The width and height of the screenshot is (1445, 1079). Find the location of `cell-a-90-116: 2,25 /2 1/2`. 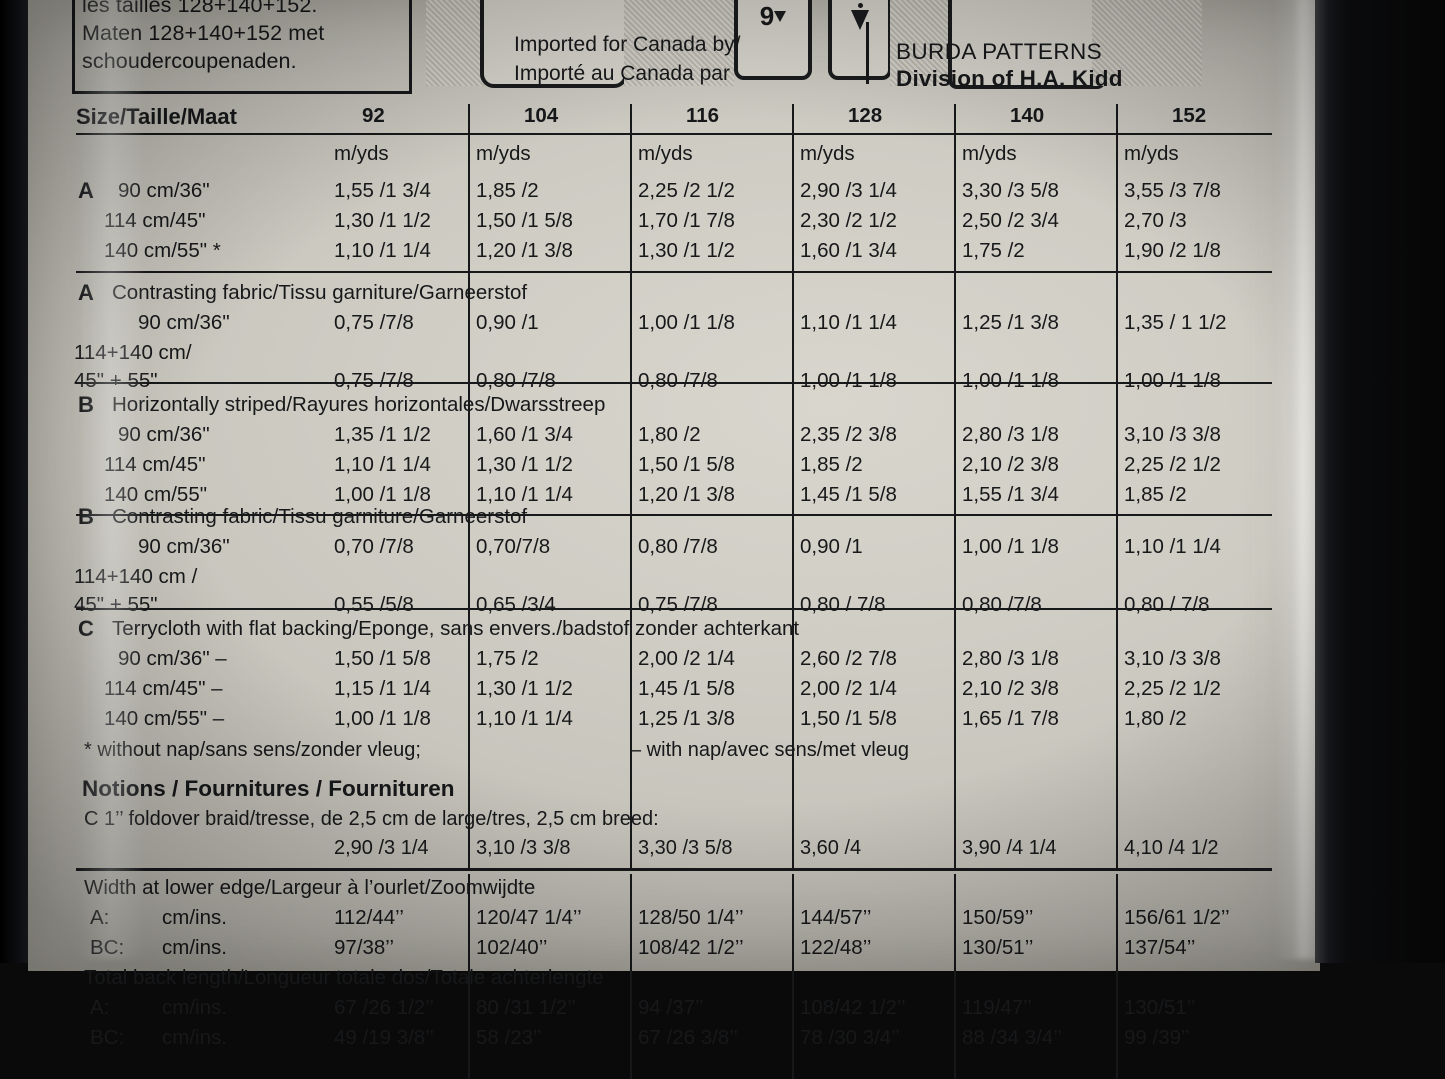

cell-a-90-116: 2,25 /2 1/2 is located at coordinates (686, 190).